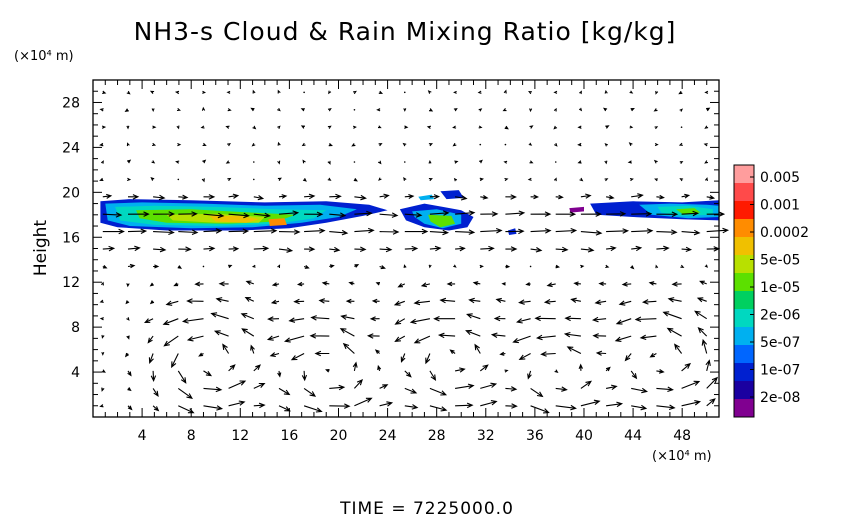 The image size is (854, 519). Describe the element at coordinates (784, 233) in the screenshot. I see `colorbar-label: 0.0002` at that location.